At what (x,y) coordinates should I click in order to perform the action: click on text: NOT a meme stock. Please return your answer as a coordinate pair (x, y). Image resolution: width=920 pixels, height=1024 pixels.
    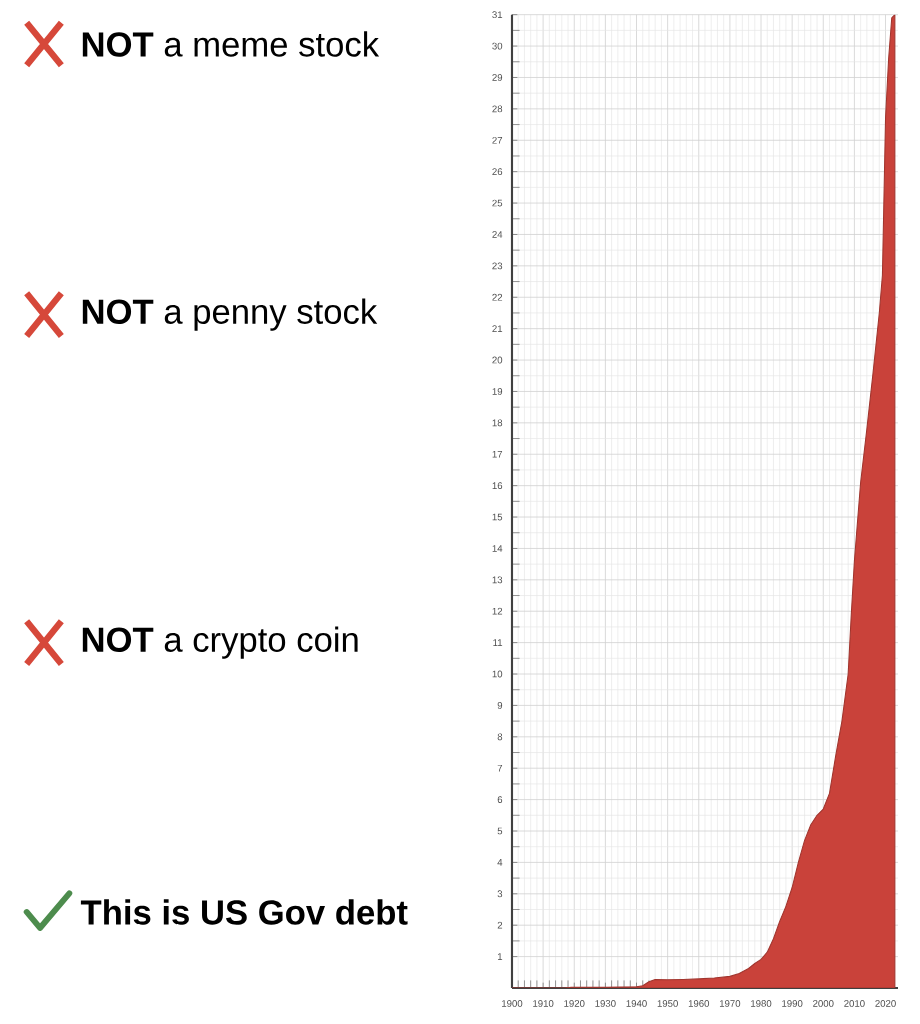
    Looking at the image, I should click on (231, 44).